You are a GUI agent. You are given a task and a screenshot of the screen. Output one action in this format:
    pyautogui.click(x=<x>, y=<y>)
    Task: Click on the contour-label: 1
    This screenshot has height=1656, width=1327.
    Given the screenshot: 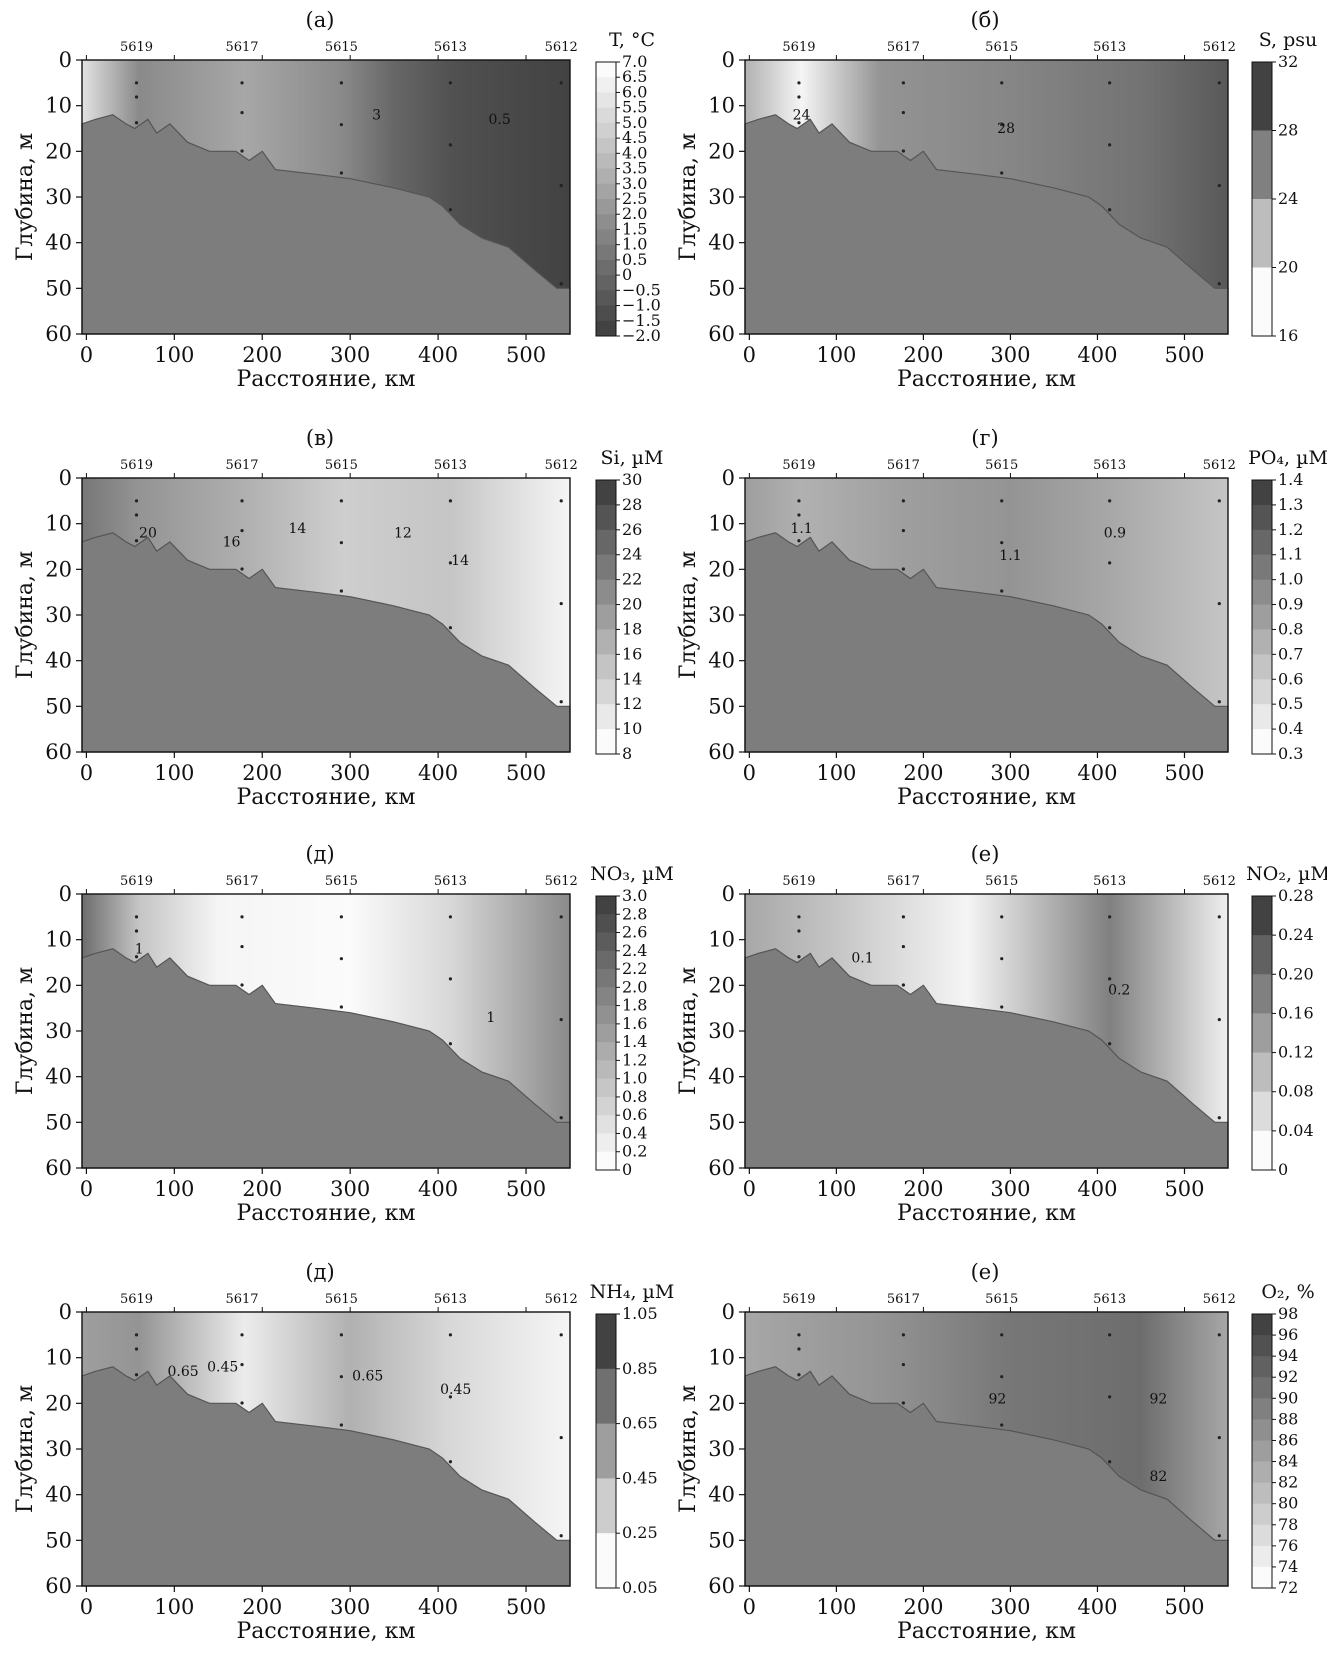 What is the action you would take?
    pyautogui.click(x=139, y=949)
    